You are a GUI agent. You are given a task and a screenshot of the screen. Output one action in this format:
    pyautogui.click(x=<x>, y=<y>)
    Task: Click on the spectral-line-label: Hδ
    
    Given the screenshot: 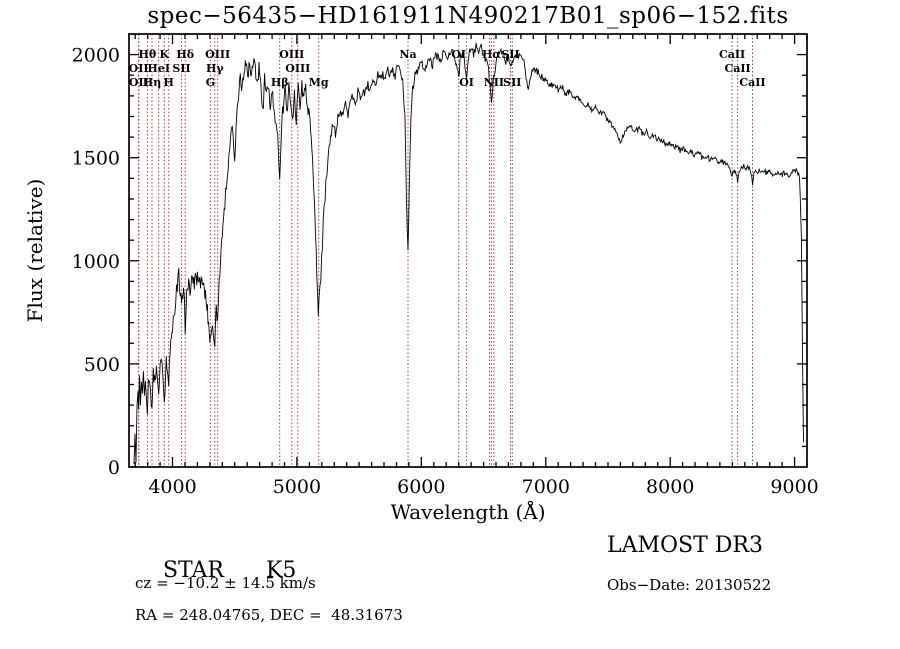 What is the action you would take?
    pyautogui.click(x=185, y=54)
    